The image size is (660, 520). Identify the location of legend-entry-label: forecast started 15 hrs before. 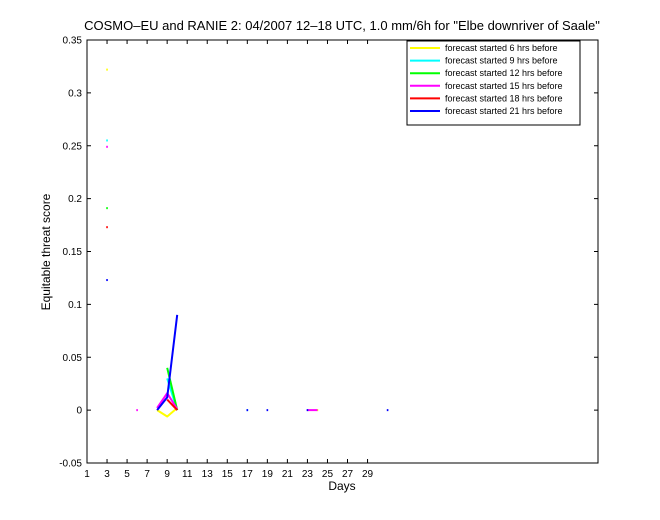
(504, 86).